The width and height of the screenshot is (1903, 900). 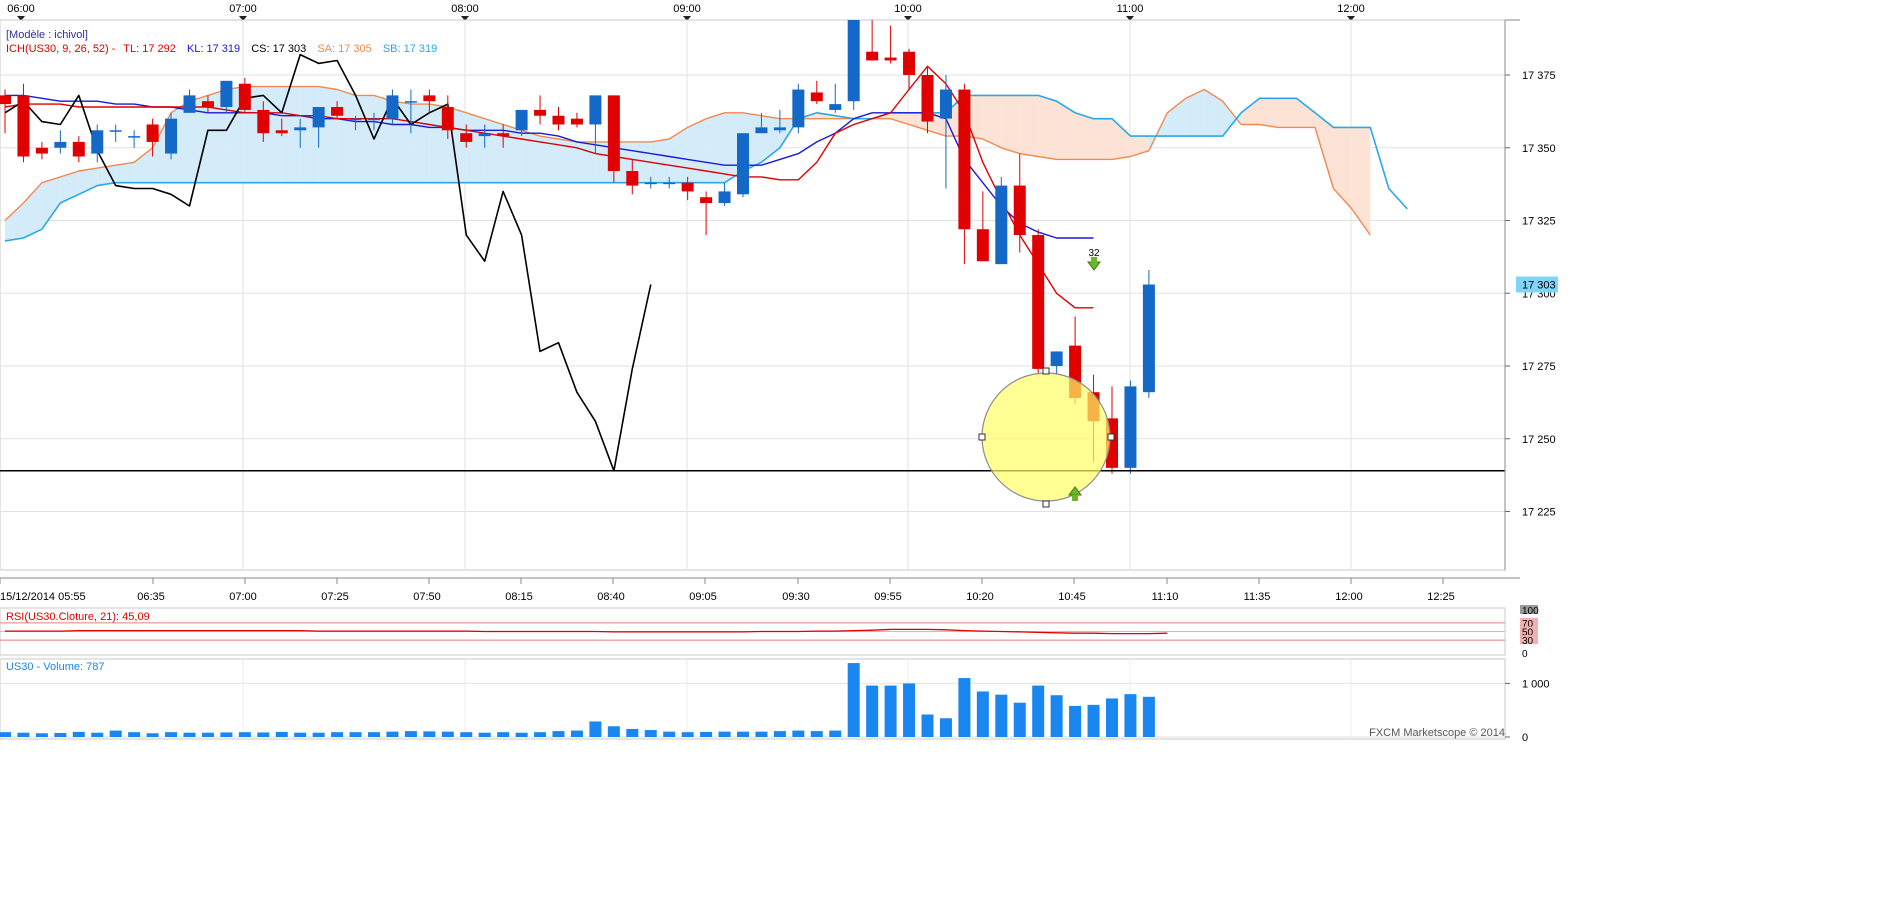 What do you see at coordinates (1539, 149) in the screenshot?
I see `price-tick-label: 17 350` at bounding box center [1539, 149].